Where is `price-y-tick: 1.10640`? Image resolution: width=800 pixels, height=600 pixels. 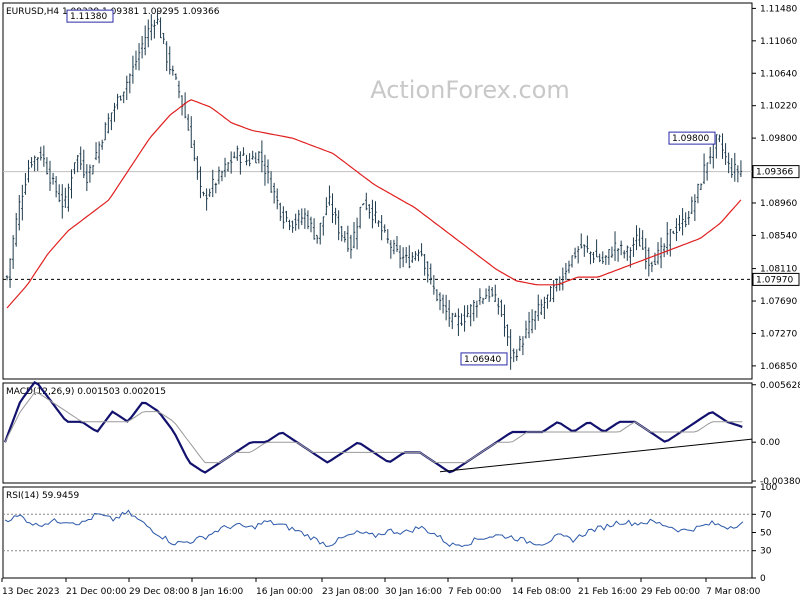
price-y-tick: 1.10640 is located at coordinates (778, 74).